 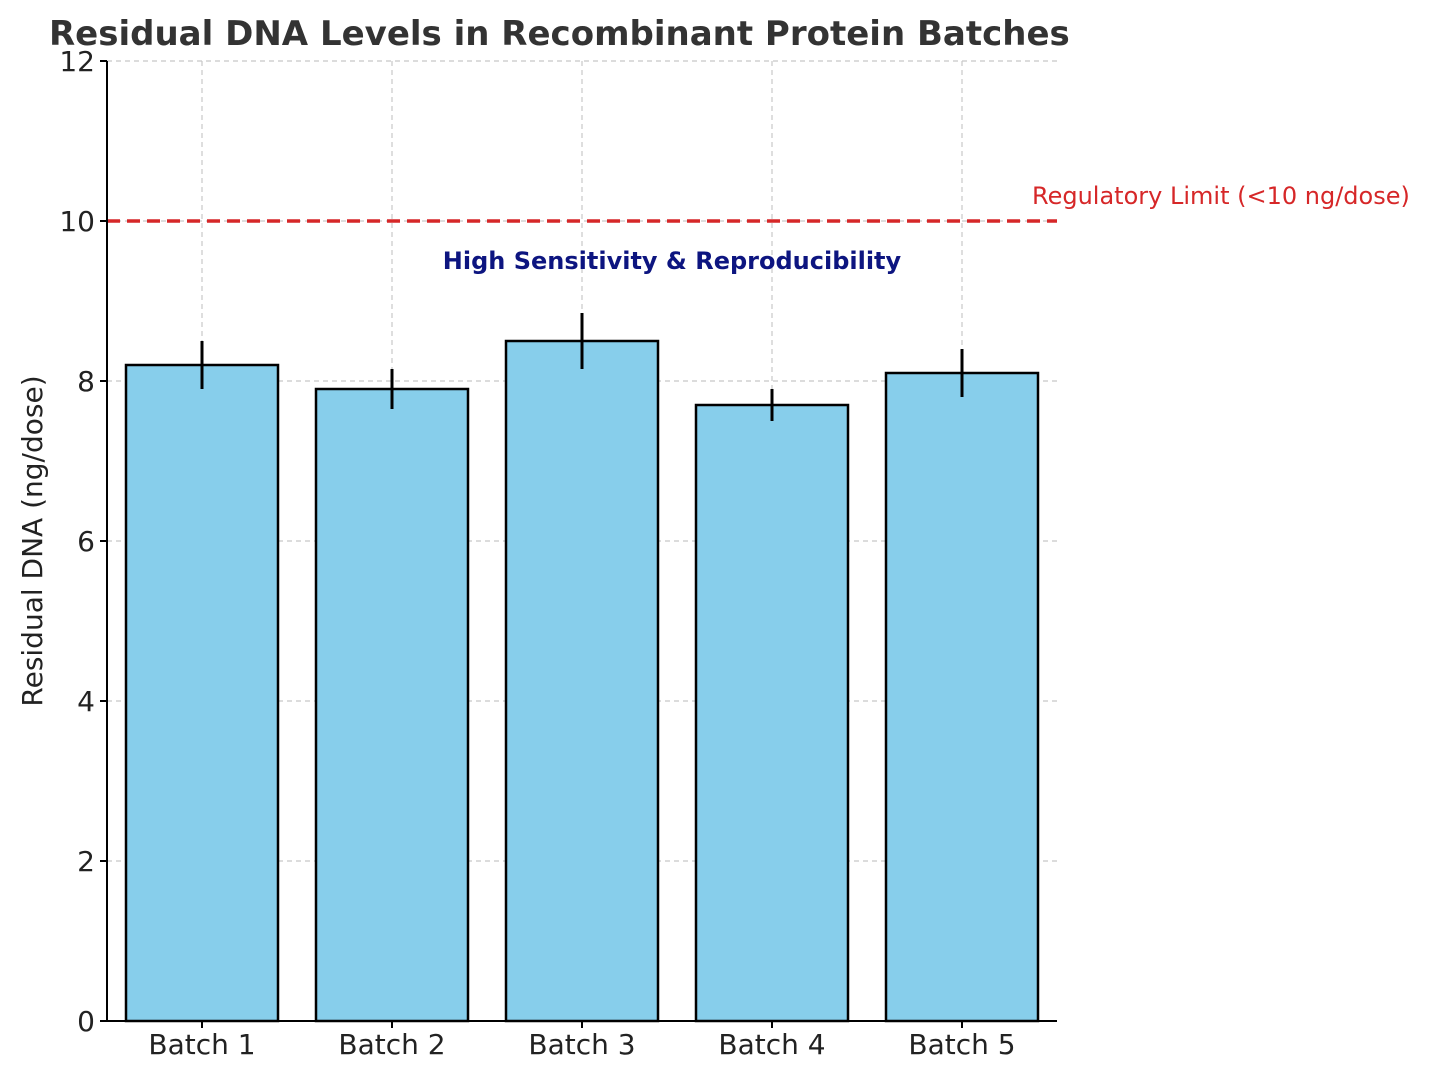 What do you see at coordinates (86, 541) in the screenshot?
I see `y-tick-label: 6` at bounding box center [86, 541].